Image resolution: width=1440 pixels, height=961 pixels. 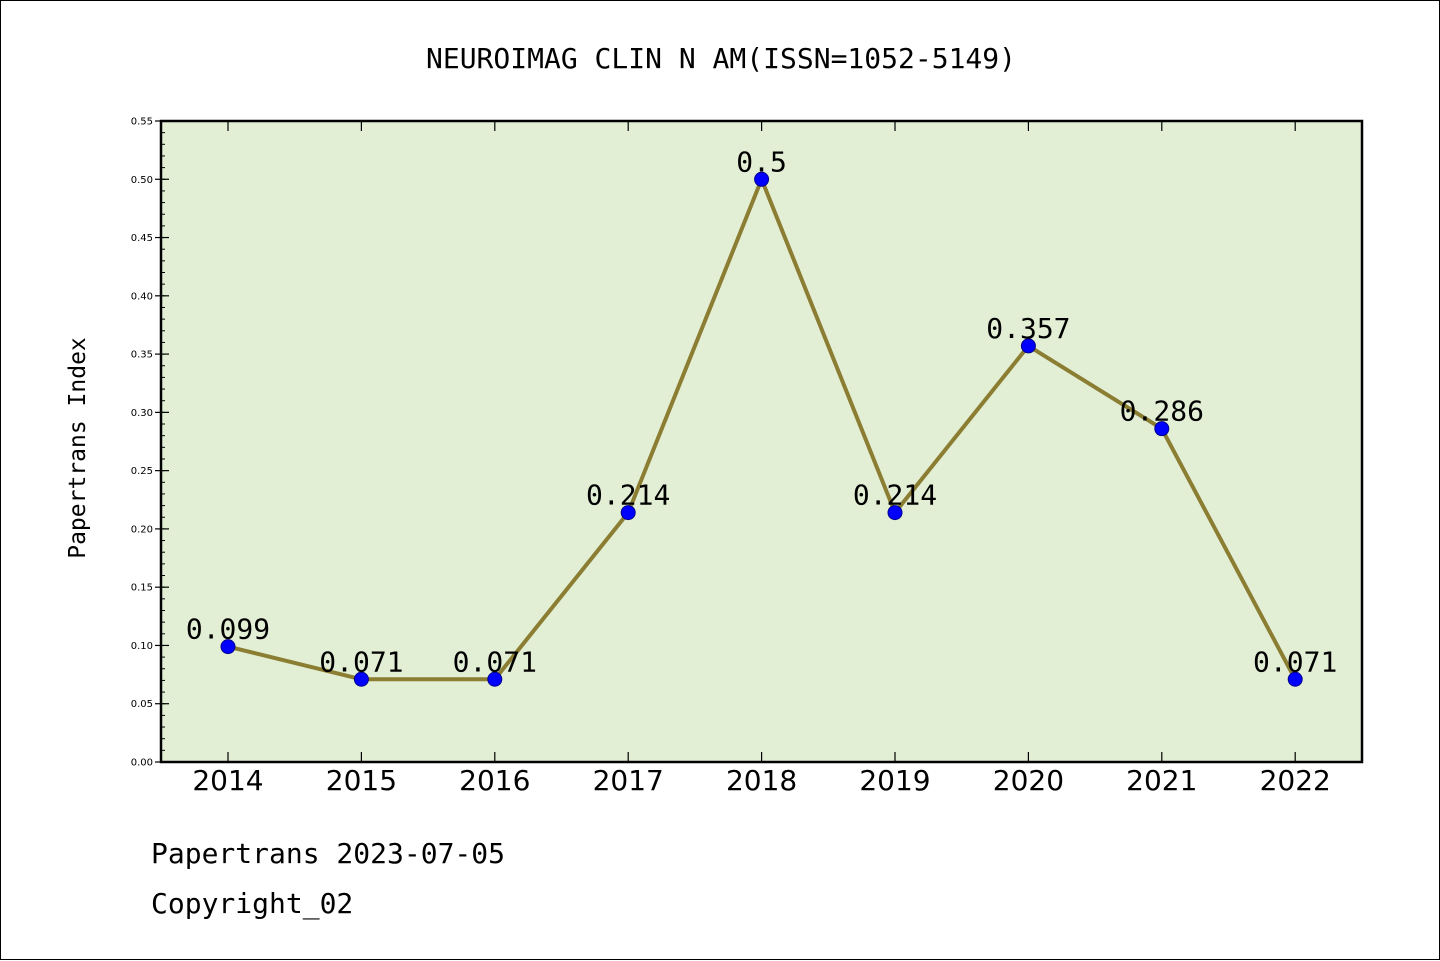 I want to click on x-tick-label: 2019, so click(x=894, y=780).